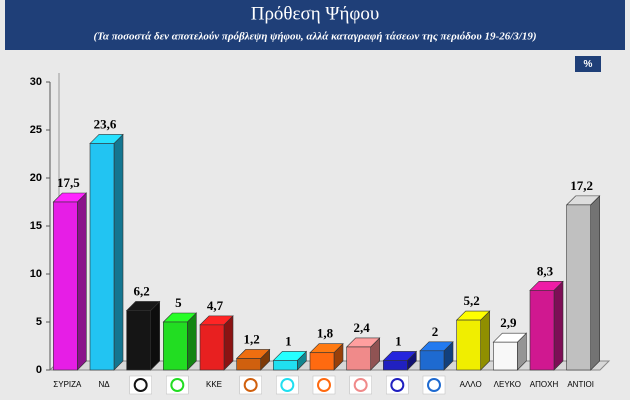 This screenshot has width=630, height=400. What do you see at coordinates (36, 130) in the screenshot?
I see `y-tick-label: 25` at bounding box center [36, 130].